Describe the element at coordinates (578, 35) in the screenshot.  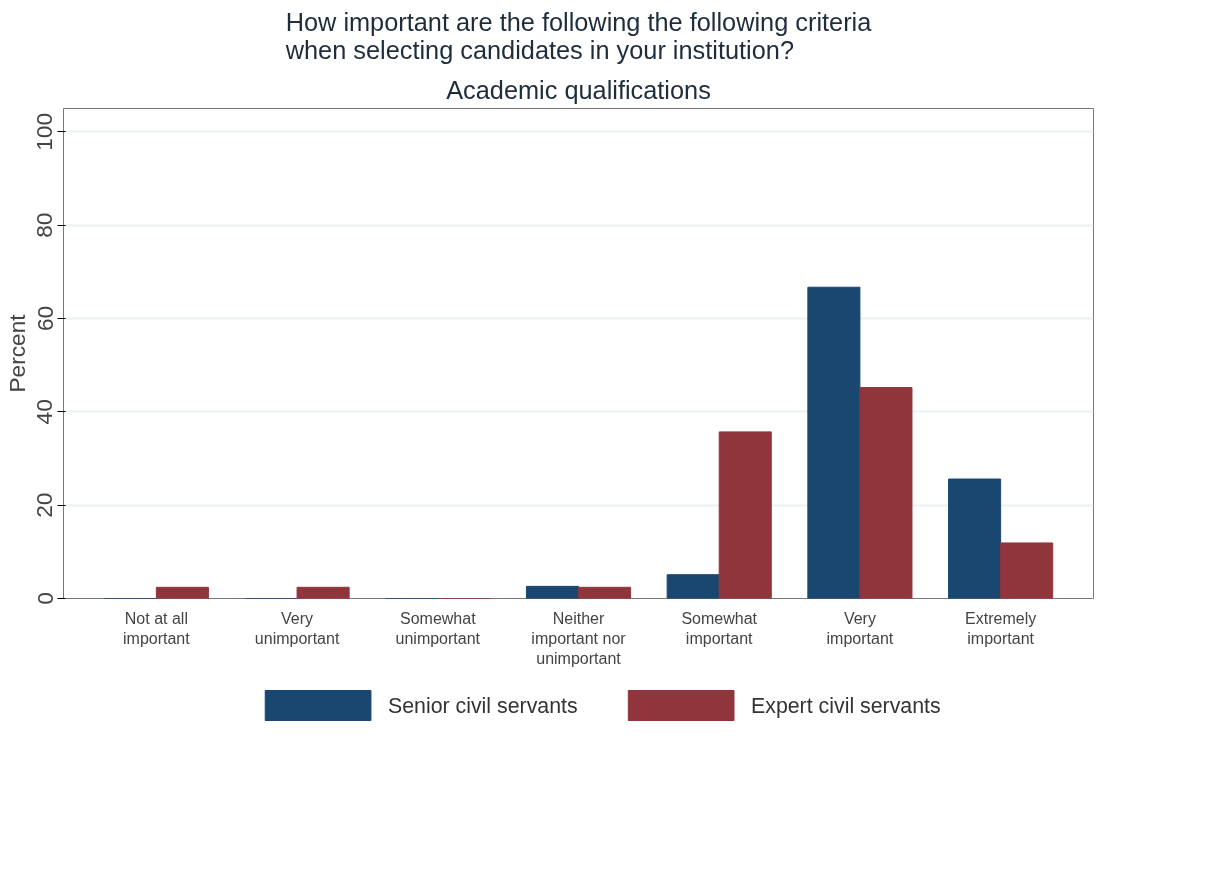
I see `chart-title: How important are the following the following criteria when selecting candidates in your institution?` at that location.